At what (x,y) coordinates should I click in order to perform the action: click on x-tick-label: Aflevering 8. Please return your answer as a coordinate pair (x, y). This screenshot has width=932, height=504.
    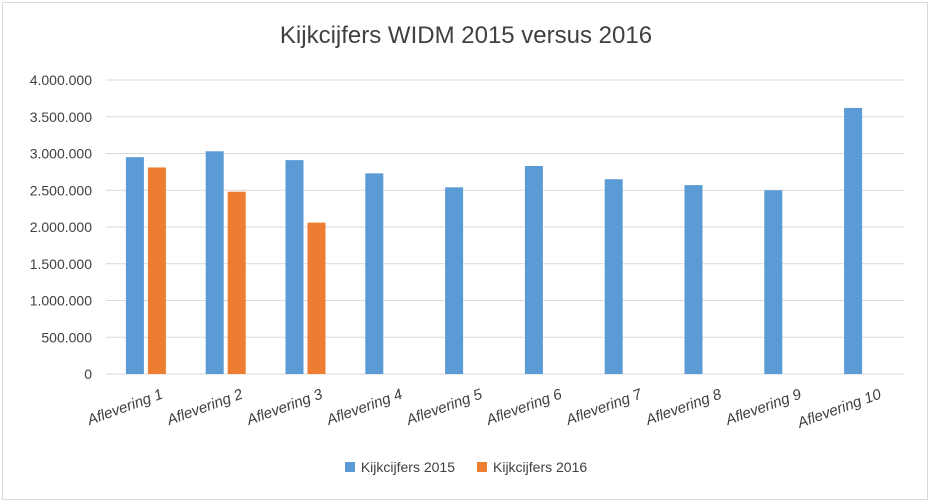
    Looking at the image, I should click on (684, 408).